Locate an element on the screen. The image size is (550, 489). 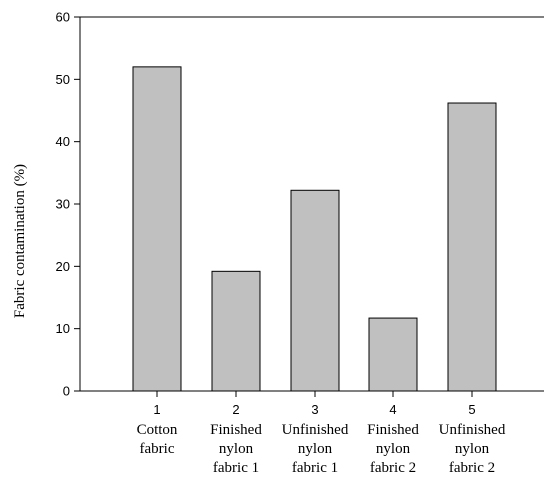
x-tick-label: 5 is located at coordinates (471, 409).